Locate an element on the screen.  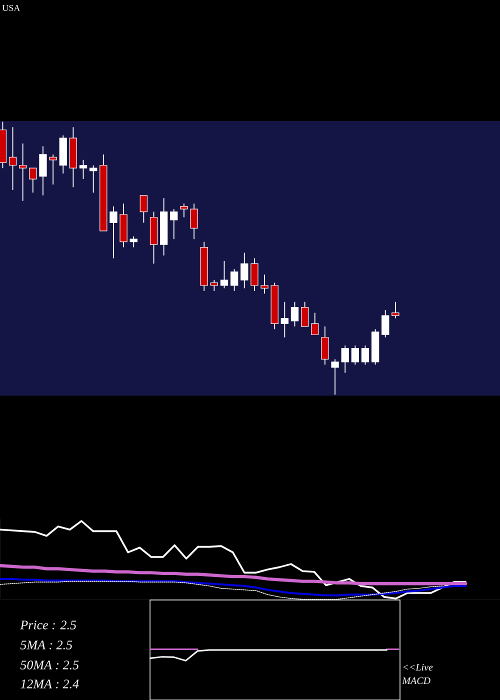
text: 12MA : 2.4 is located at coordinates (49, 684).